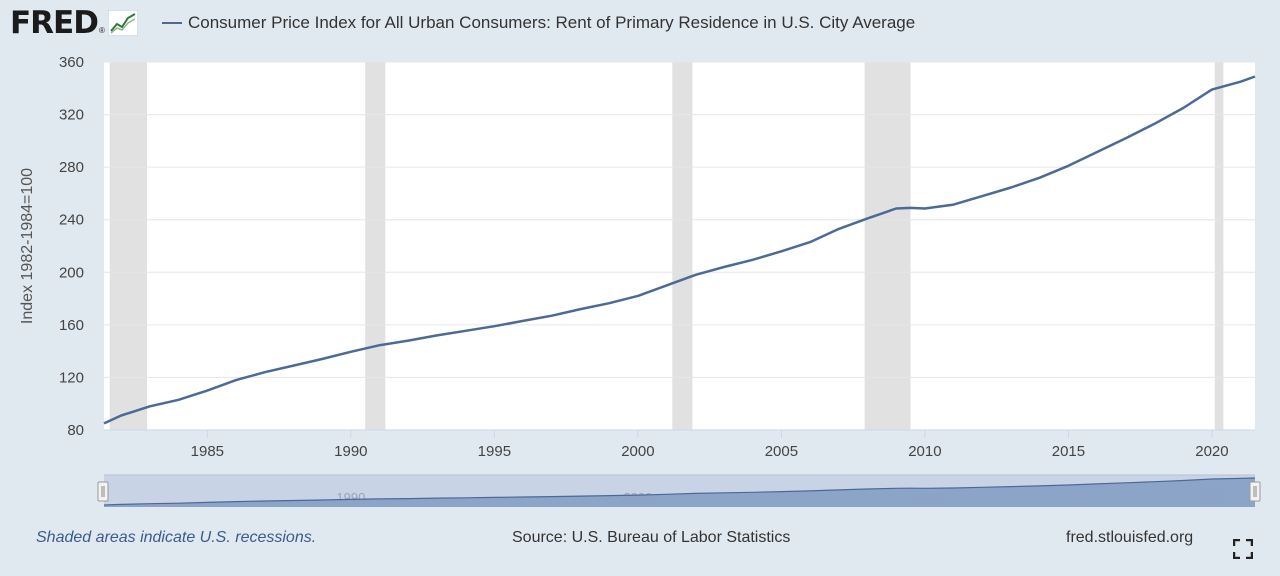  I want to click on y-tick-label: 240, so click(71, 220).